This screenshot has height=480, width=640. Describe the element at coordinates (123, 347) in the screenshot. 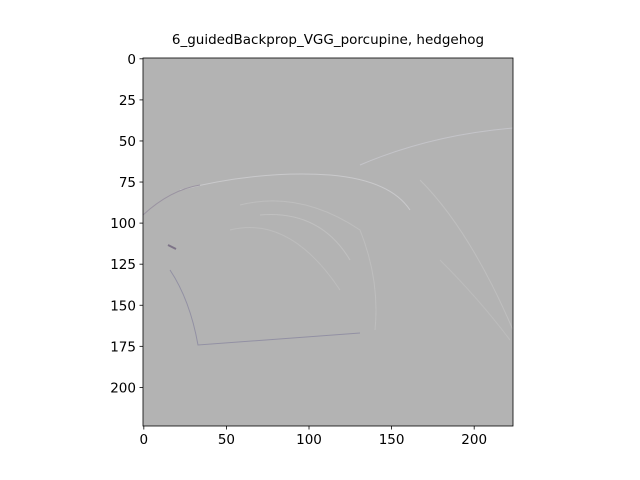

I see `y-tick-label: 175` at that location.